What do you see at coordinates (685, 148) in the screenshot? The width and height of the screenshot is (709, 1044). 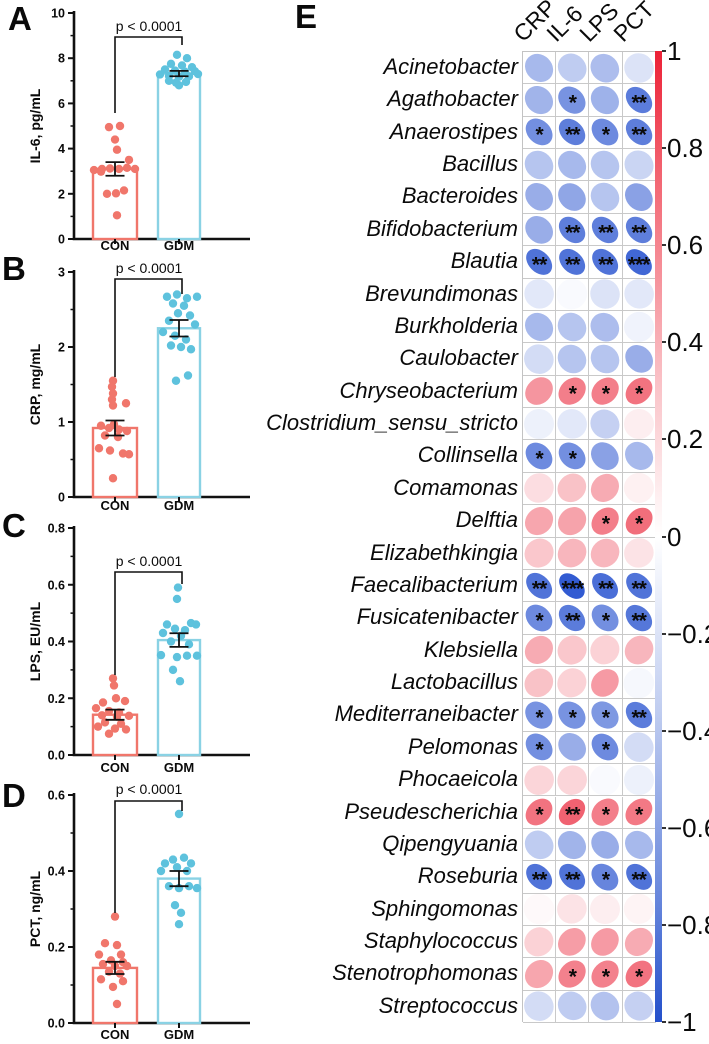 I see `colorbar-tick-label: 0.8` at bounding box center [685, 148].